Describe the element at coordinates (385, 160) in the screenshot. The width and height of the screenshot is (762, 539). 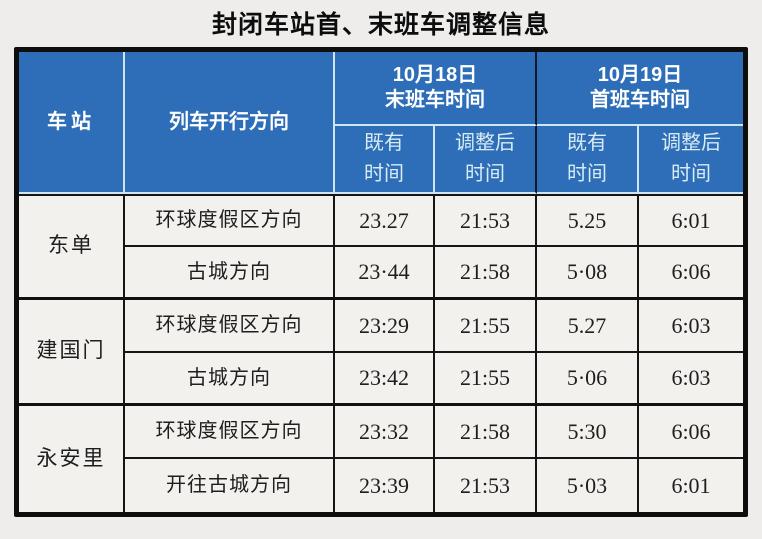
I see `subheader-oct18-existing: 既有 时间` at that location.